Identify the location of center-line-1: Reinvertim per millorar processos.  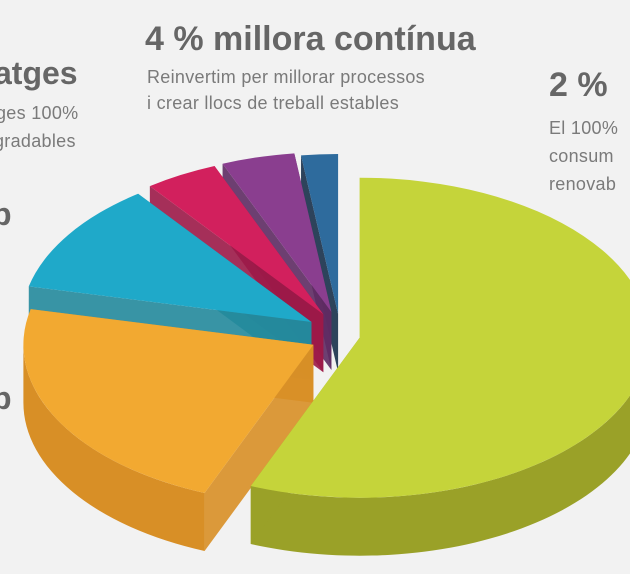
(286, 77).